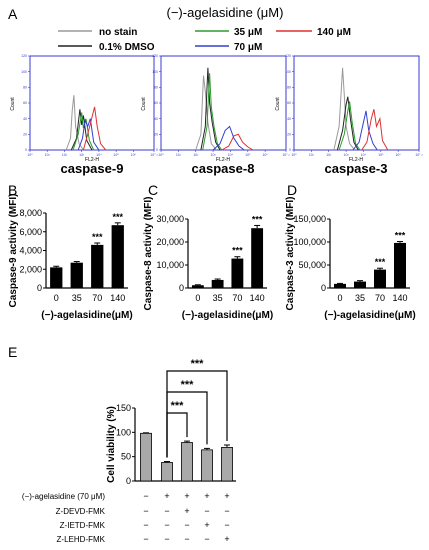 The image size is (429, 550). I want to click on y-axis-label: Cell viability (%), so click(111, 444).